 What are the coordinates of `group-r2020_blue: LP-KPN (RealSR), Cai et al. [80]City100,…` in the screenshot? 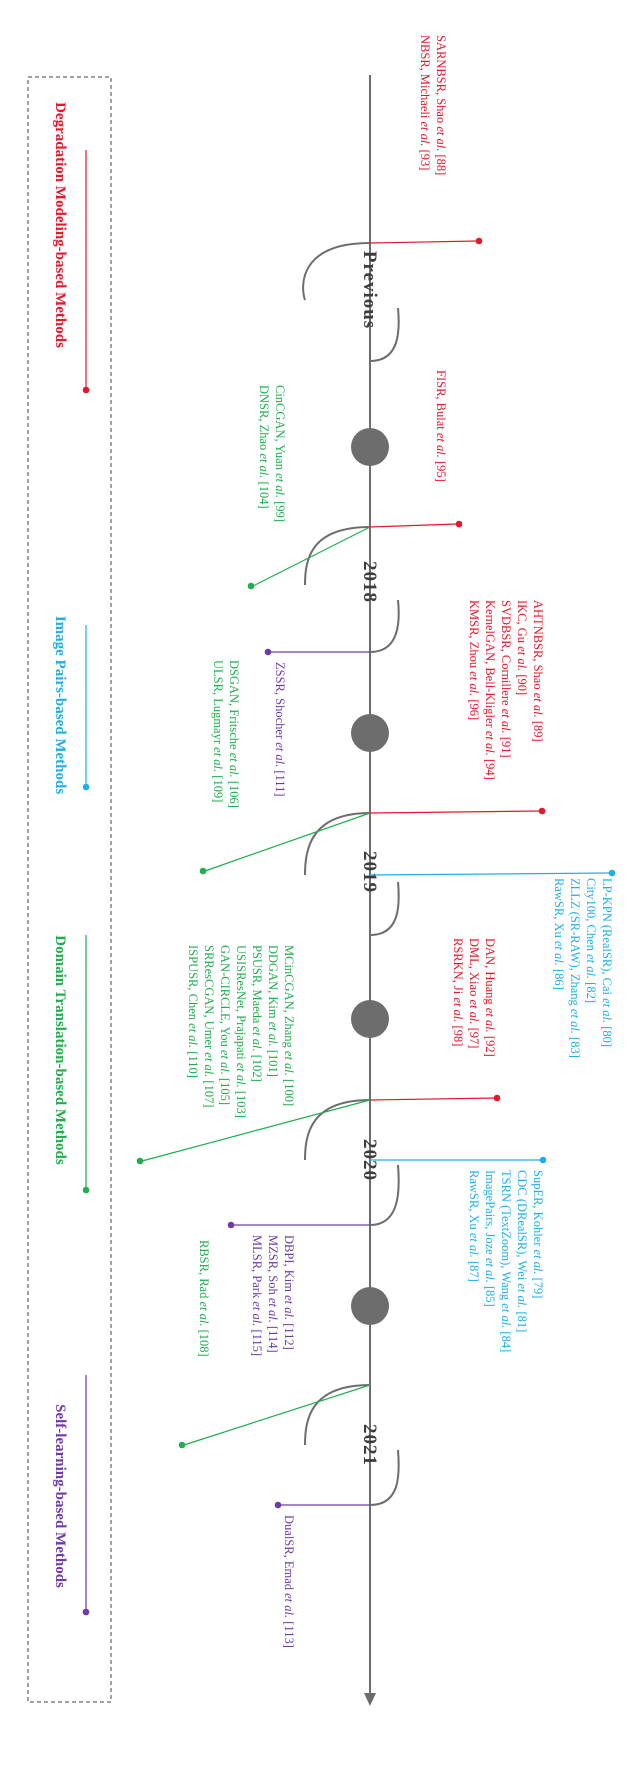 It's located at (492, 963).